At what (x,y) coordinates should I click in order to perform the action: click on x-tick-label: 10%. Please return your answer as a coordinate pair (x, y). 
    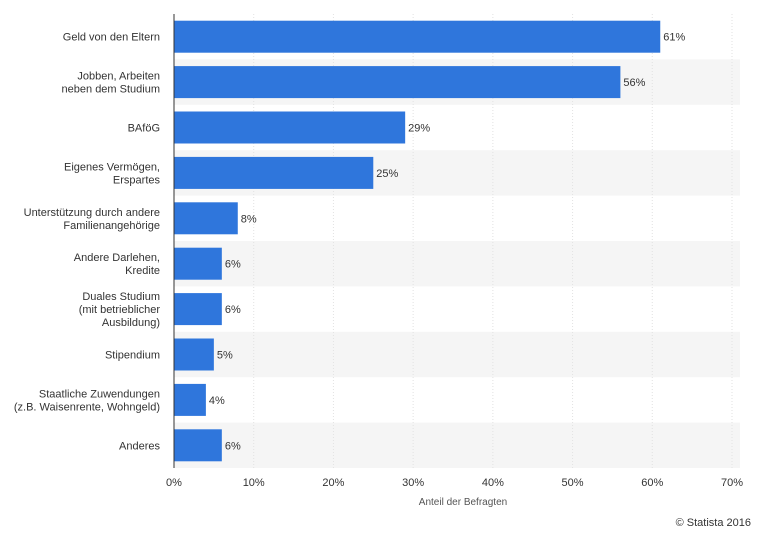
    Looking at the image, I should click on (254, 483).